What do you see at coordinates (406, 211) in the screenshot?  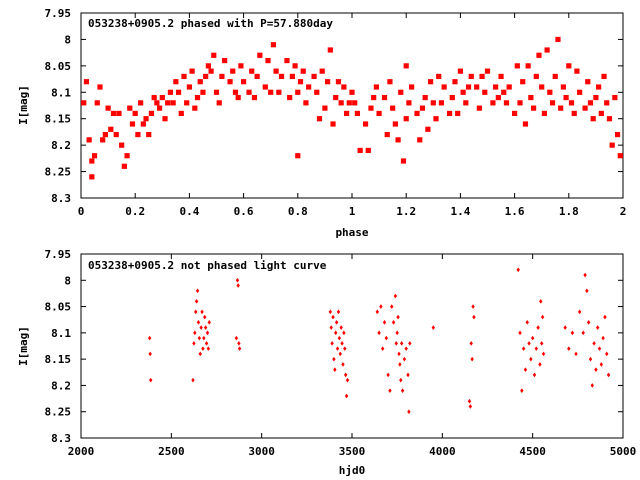 I see `x-tick-label: 1.2` at bounding box center [406, 211].